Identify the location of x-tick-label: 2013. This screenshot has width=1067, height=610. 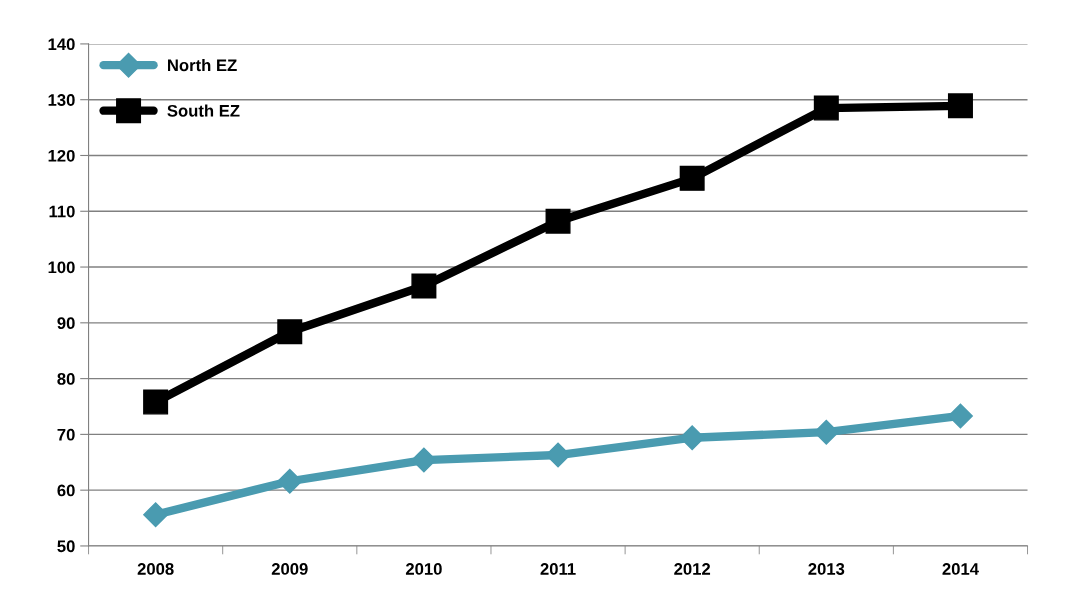
(826, 569).